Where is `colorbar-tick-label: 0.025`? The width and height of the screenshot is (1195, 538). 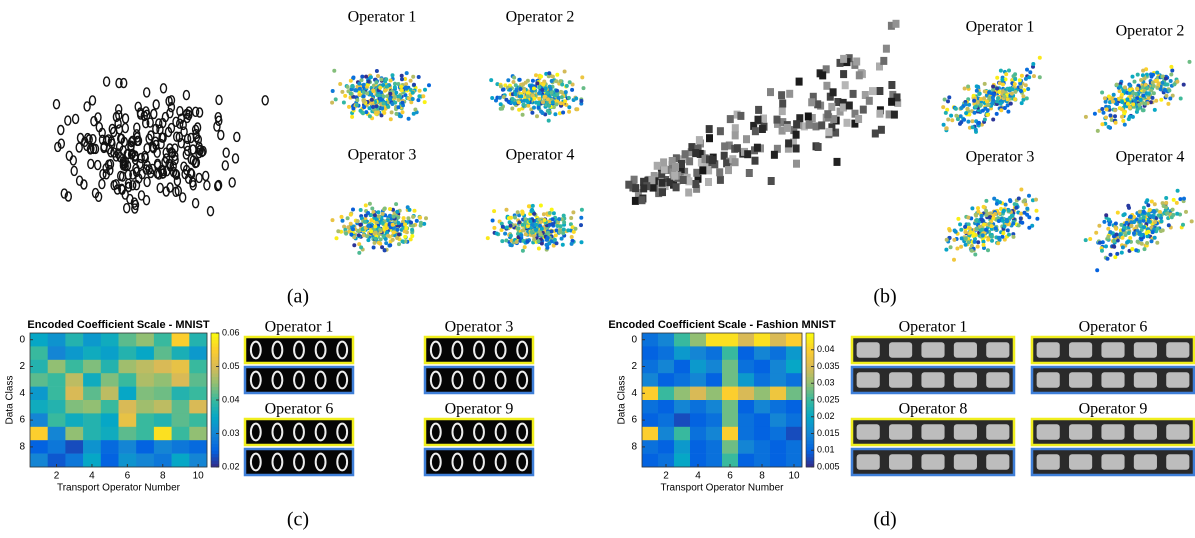
colorbar-tick-label: 0.025 is located at coordinates (828, 399).